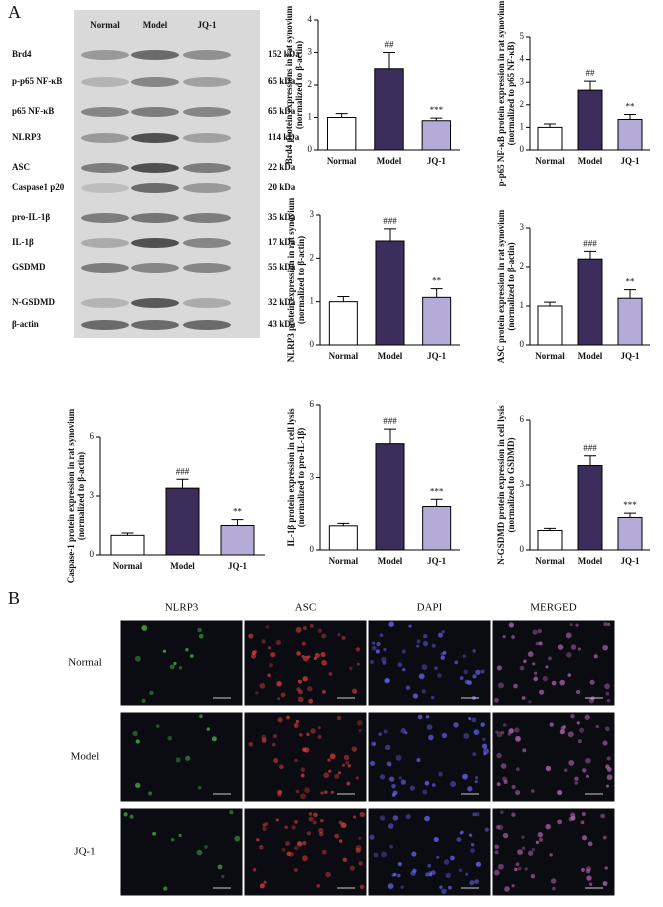 The image size is (663, 907). Describe the element at coordinates (436, 161) in the screenshot. I see `category-label: JQ-1` at that location.